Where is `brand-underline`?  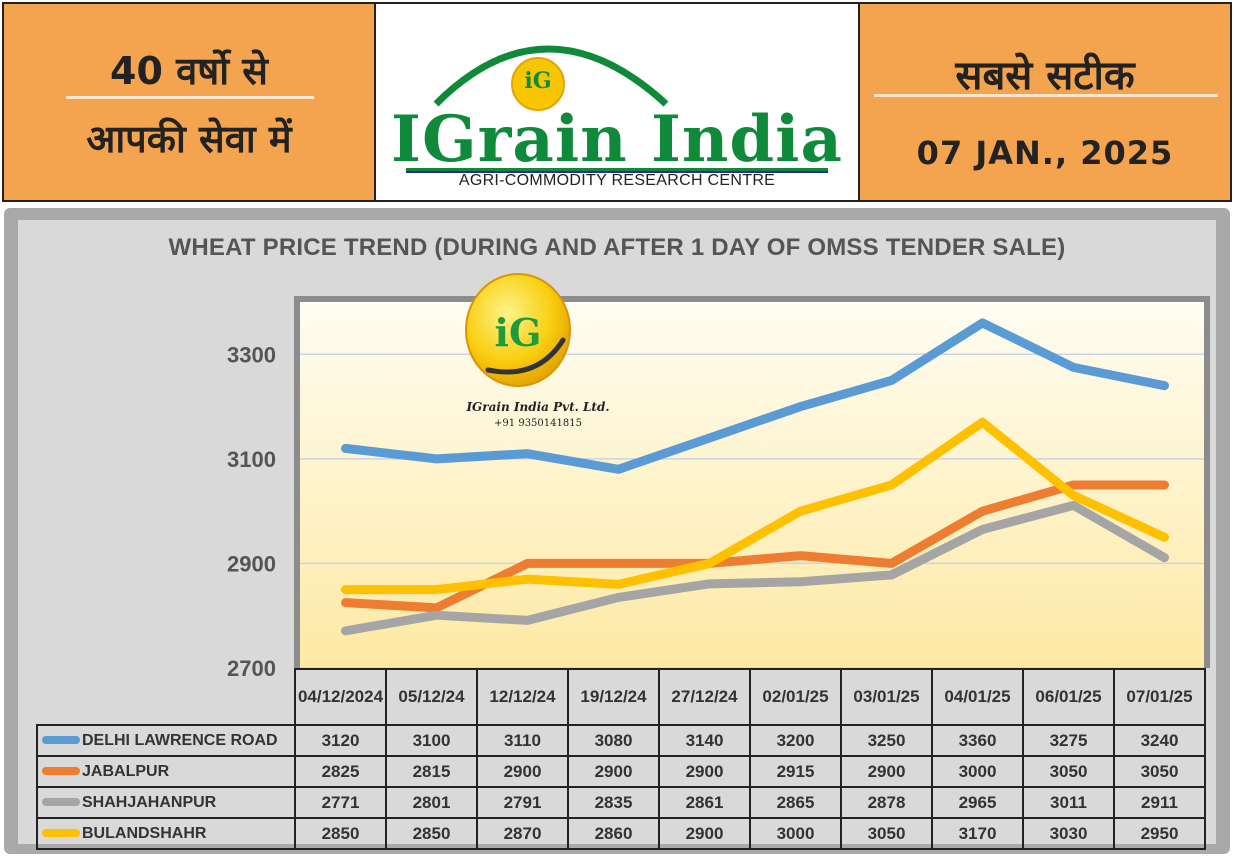 brand-underline is located at coordinates (617, 169).